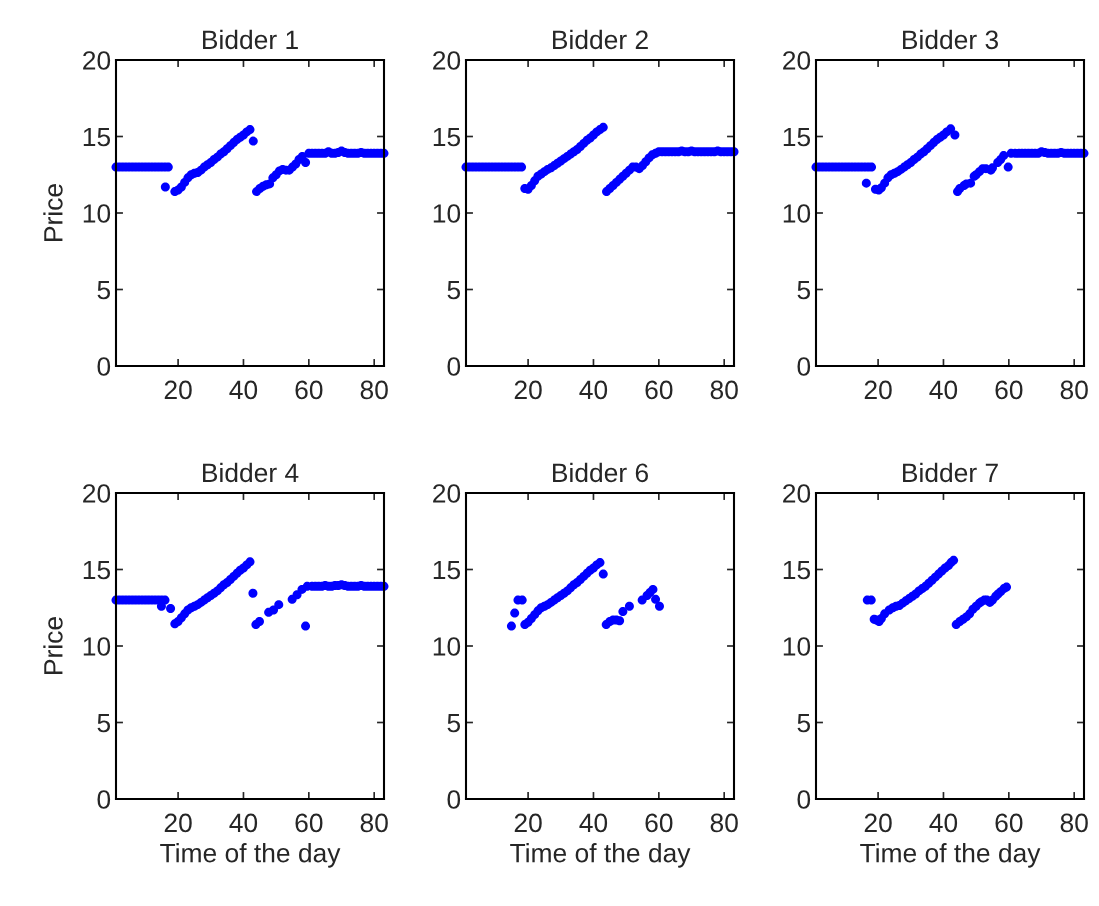 The width and height of the screenshot is (1099, 906). I want to click on chart-title: Bidder 2, so click(600, 39).